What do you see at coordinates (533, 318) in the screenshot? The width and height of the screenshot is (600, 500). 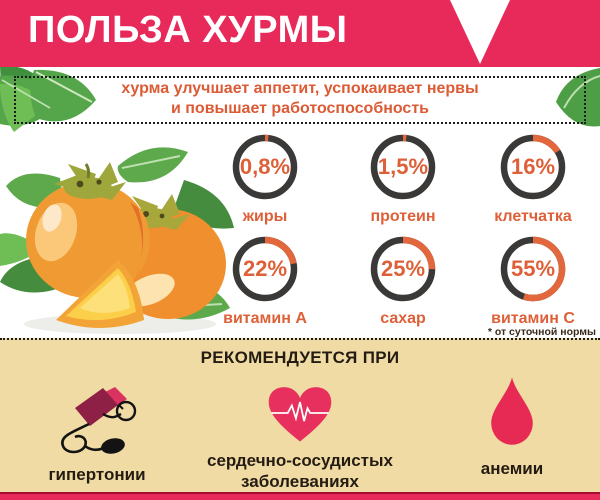 I see `ring-label: витамин С` at bounding box center [533, 318].